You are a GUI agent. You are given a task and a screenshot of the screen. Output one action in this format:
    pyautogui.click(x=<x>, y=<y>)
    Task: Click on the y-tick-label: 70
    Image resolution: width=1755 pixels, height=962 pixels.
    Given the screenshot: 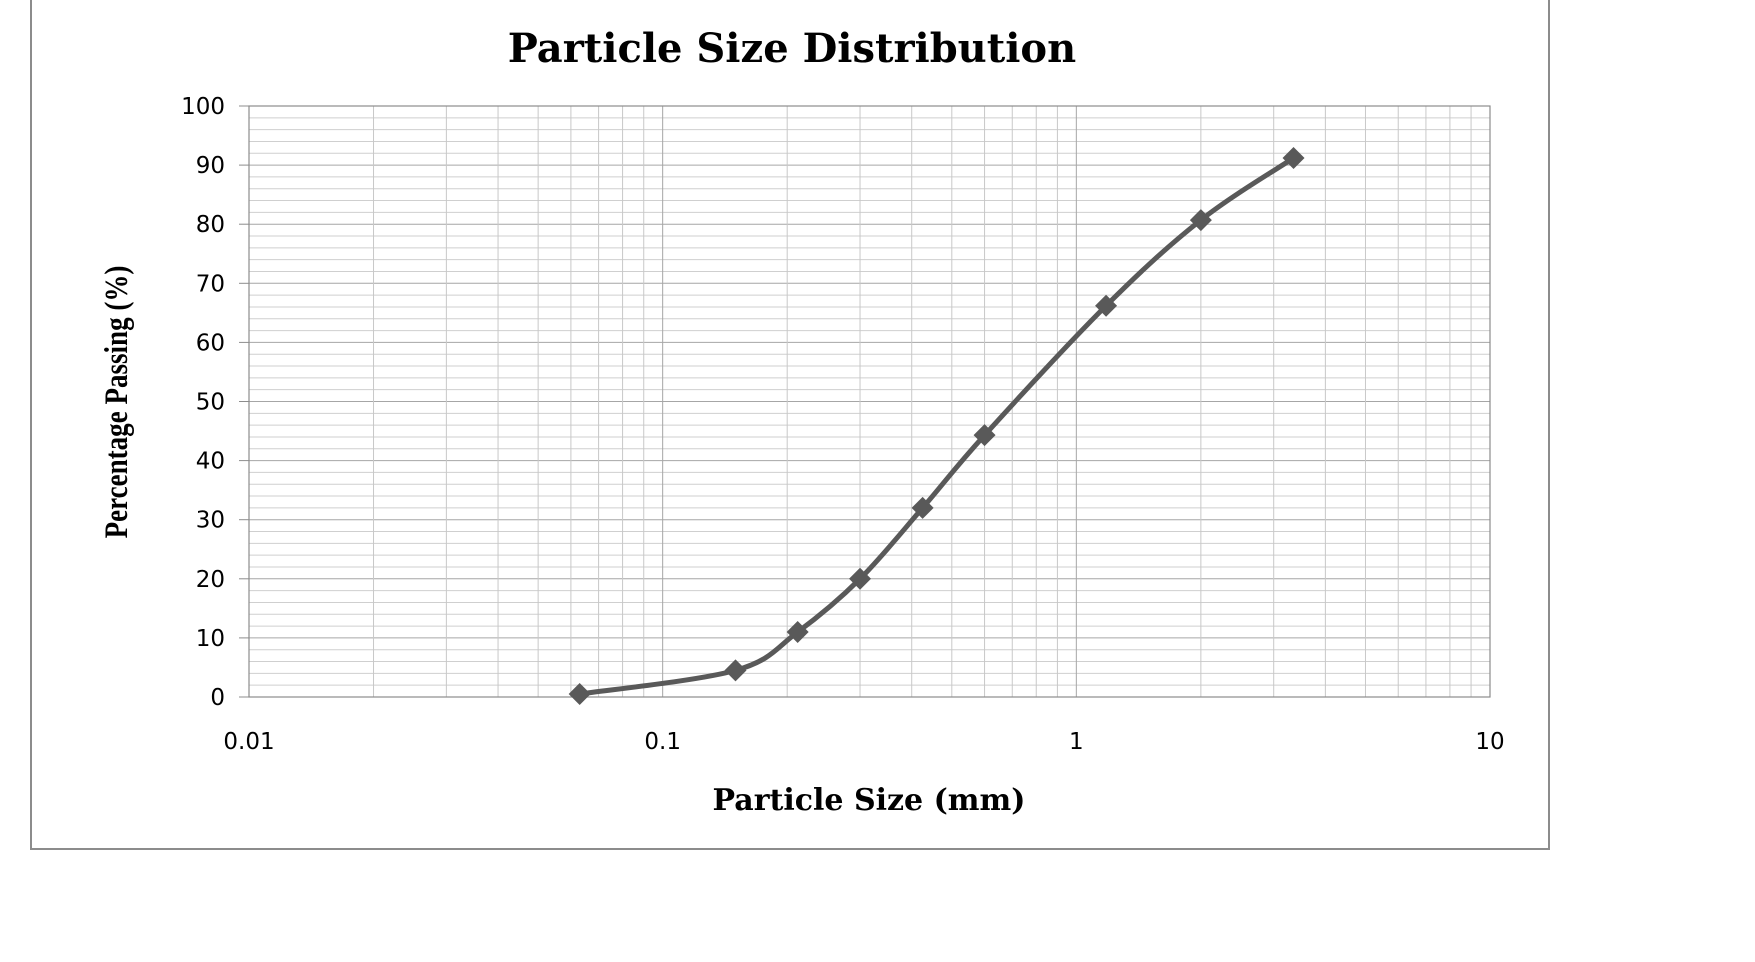 What is the action you would take?
    pyautogui.click(x=210, y=284)
    